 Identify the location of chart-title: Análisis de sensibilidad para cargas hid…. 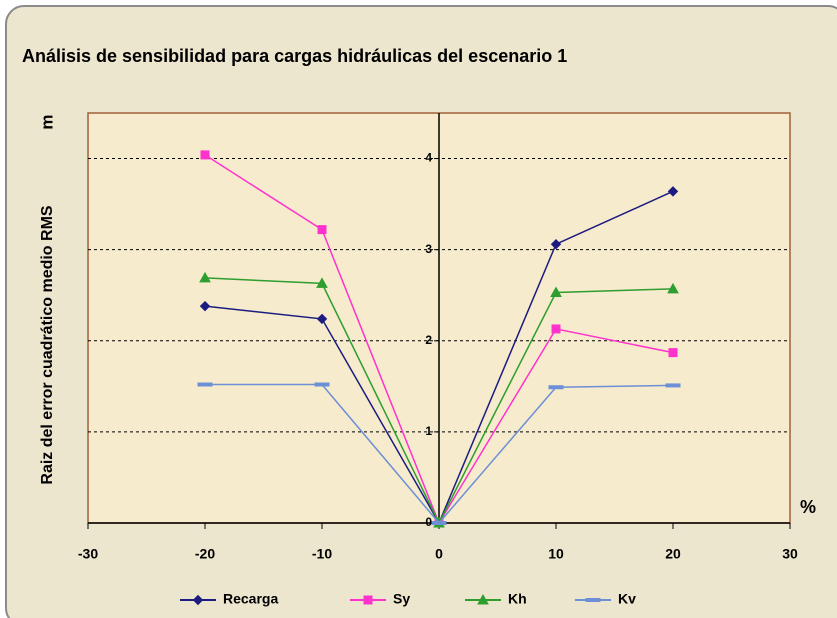
(294, 56).